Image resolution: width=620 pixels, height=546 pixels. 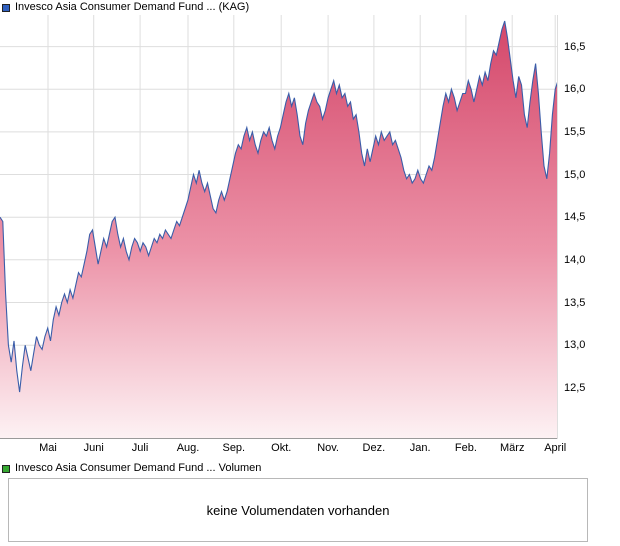 I want to click on price-legend-swatch-icon, so click(x=6, y=7).